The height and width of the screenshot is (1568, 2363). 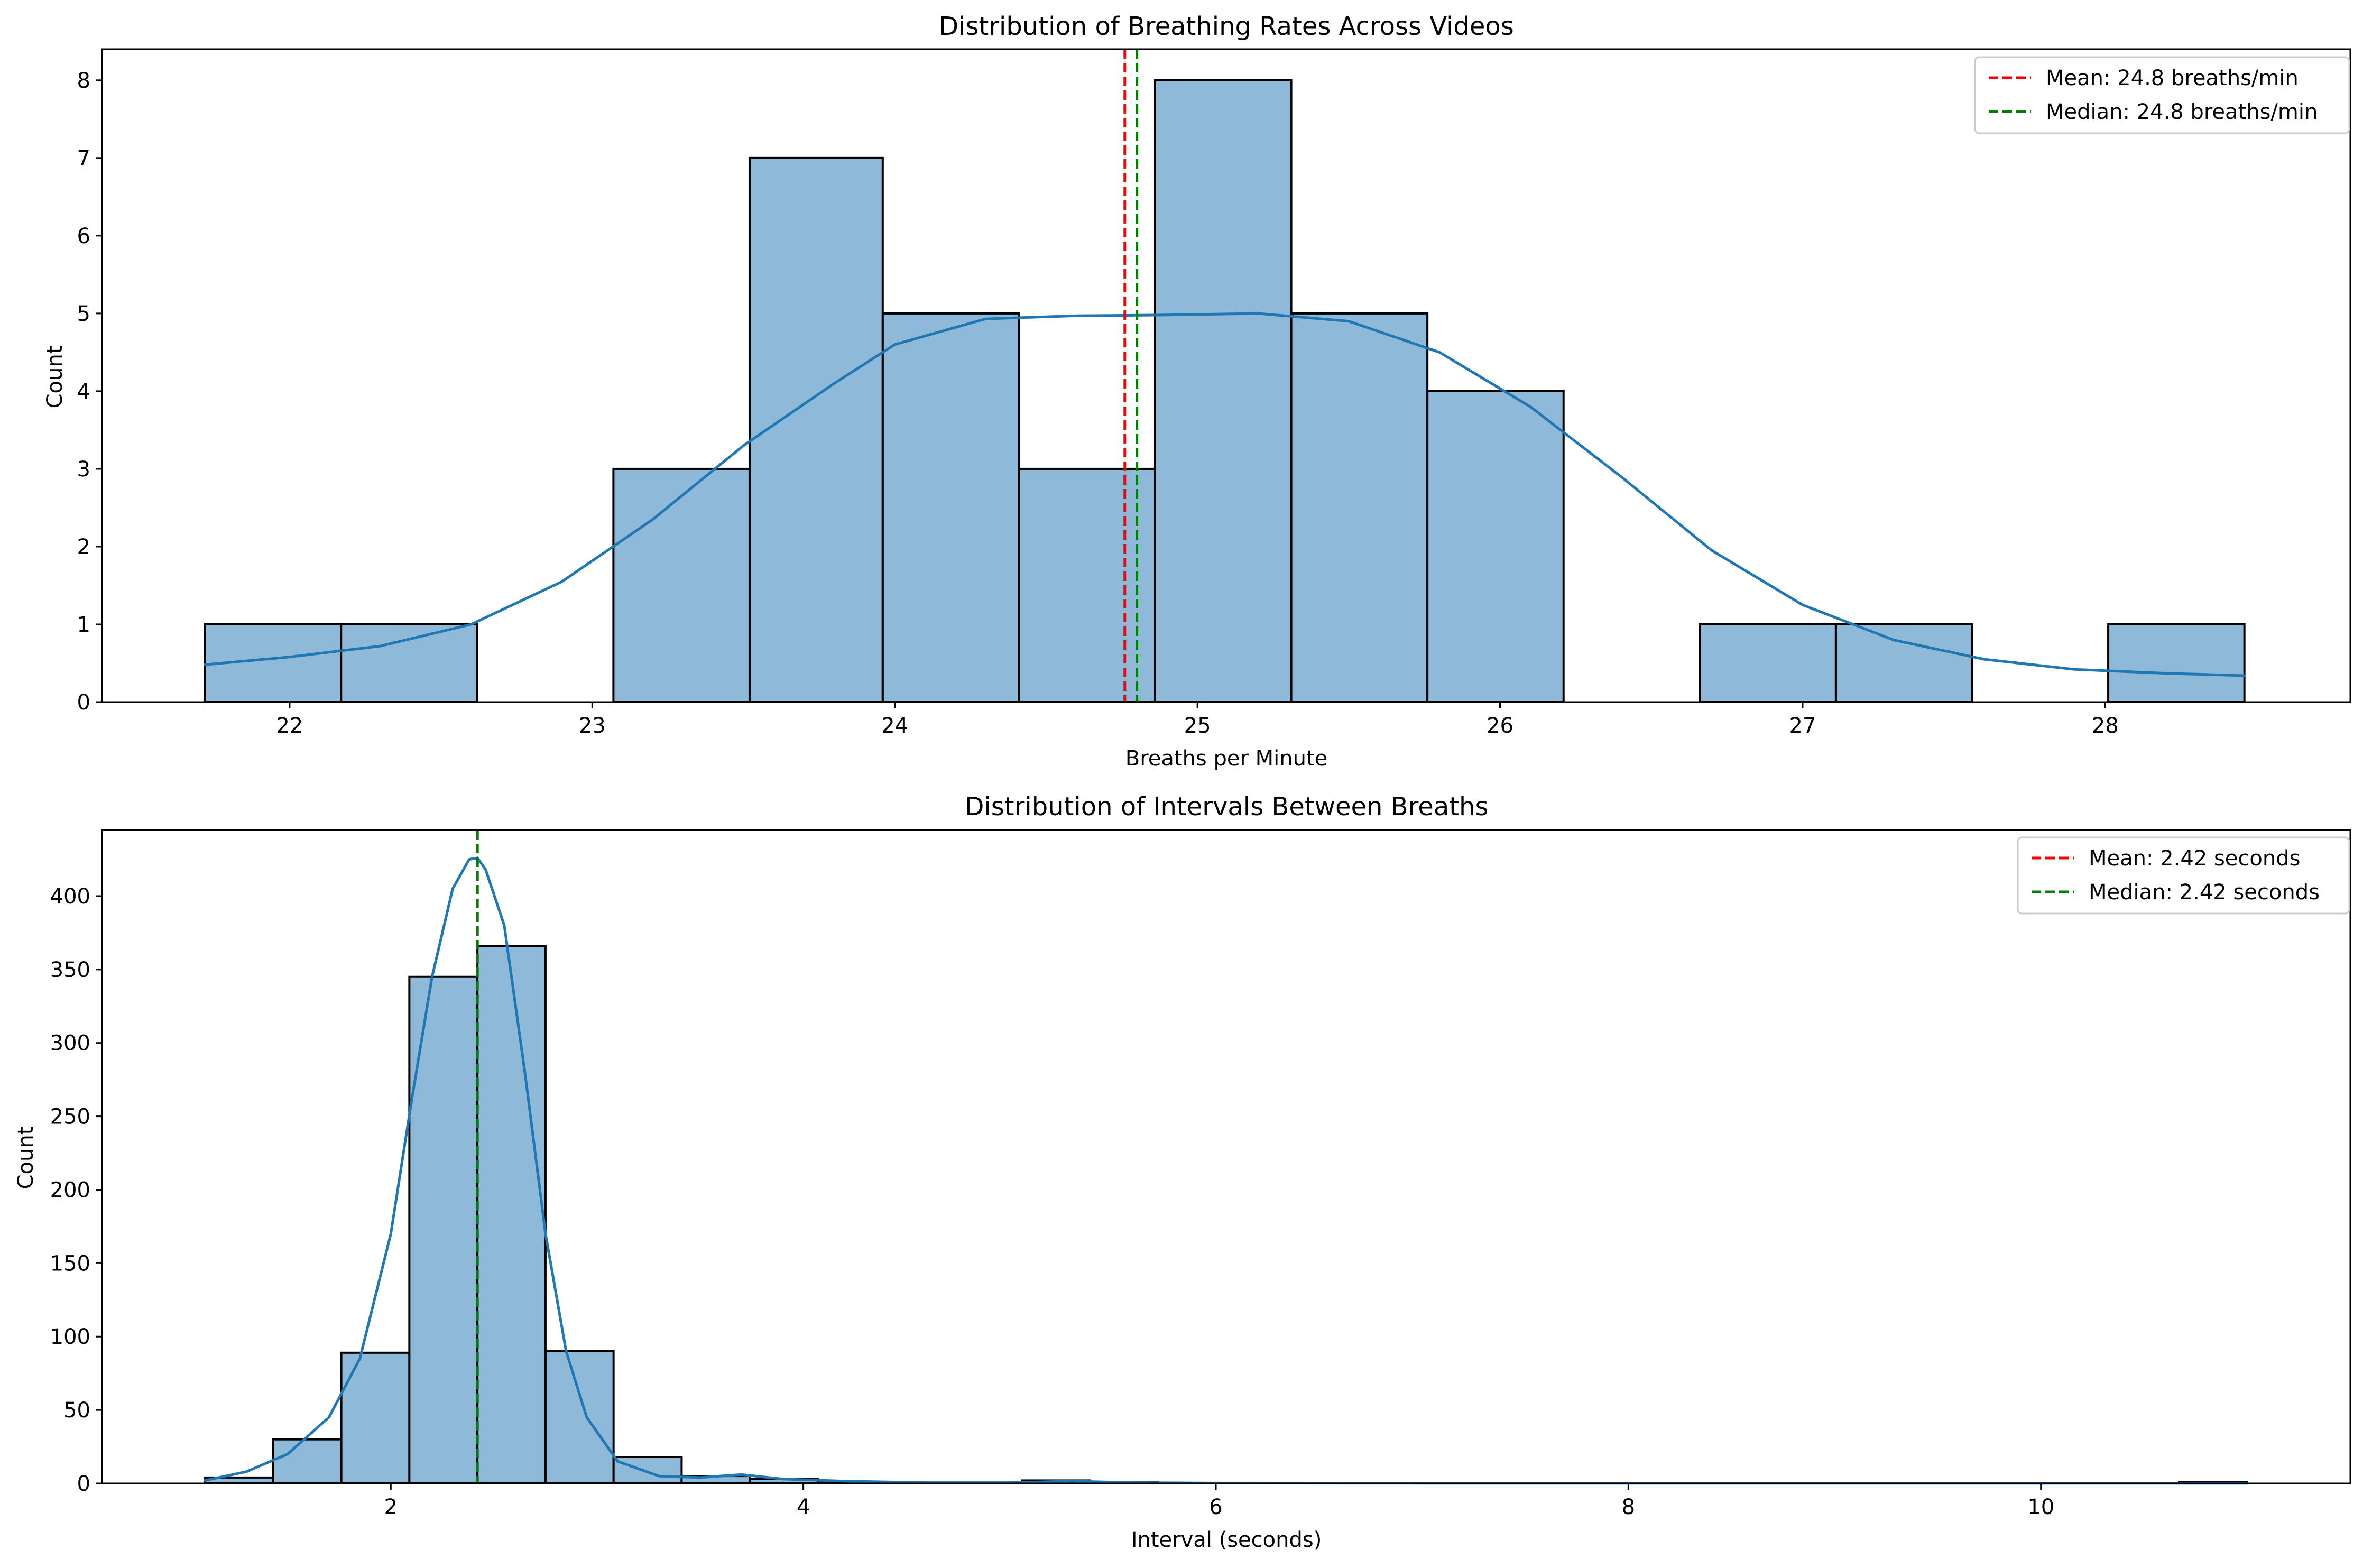 What do you see at coordinates (2040, 1507) in the screenshot?
I see `x-tick-label: 10` at bounding box center [2040, 1507].